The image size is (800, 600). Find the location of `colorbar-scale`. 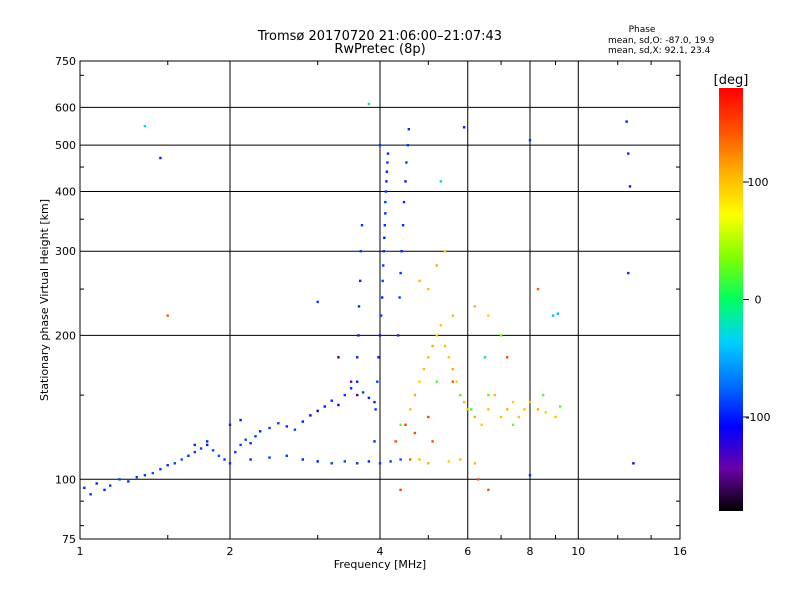

colorbar-scale is located at coordinates (731, 299).